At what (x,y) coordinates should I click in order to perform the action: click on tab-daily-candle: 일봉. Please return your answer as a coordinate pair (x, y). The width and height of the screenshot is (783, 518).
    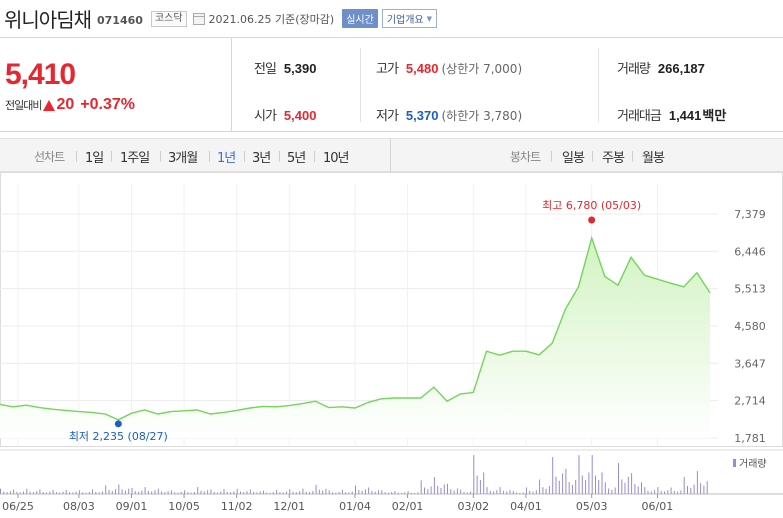
    Looking at the image, I should click on (573, 158).